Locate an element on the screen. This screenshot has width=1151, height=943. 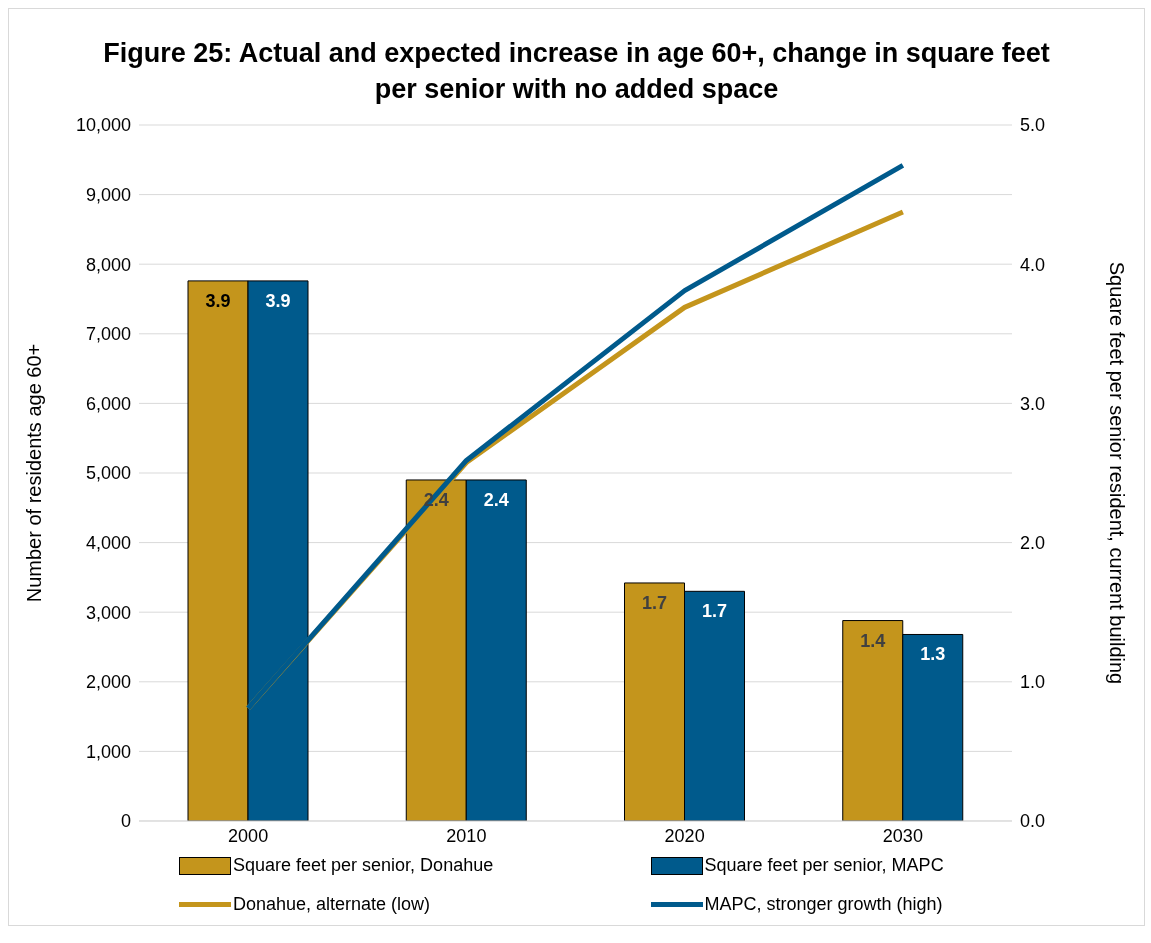
y-tick-label: 4,000 is located at coordinates (108, 542).